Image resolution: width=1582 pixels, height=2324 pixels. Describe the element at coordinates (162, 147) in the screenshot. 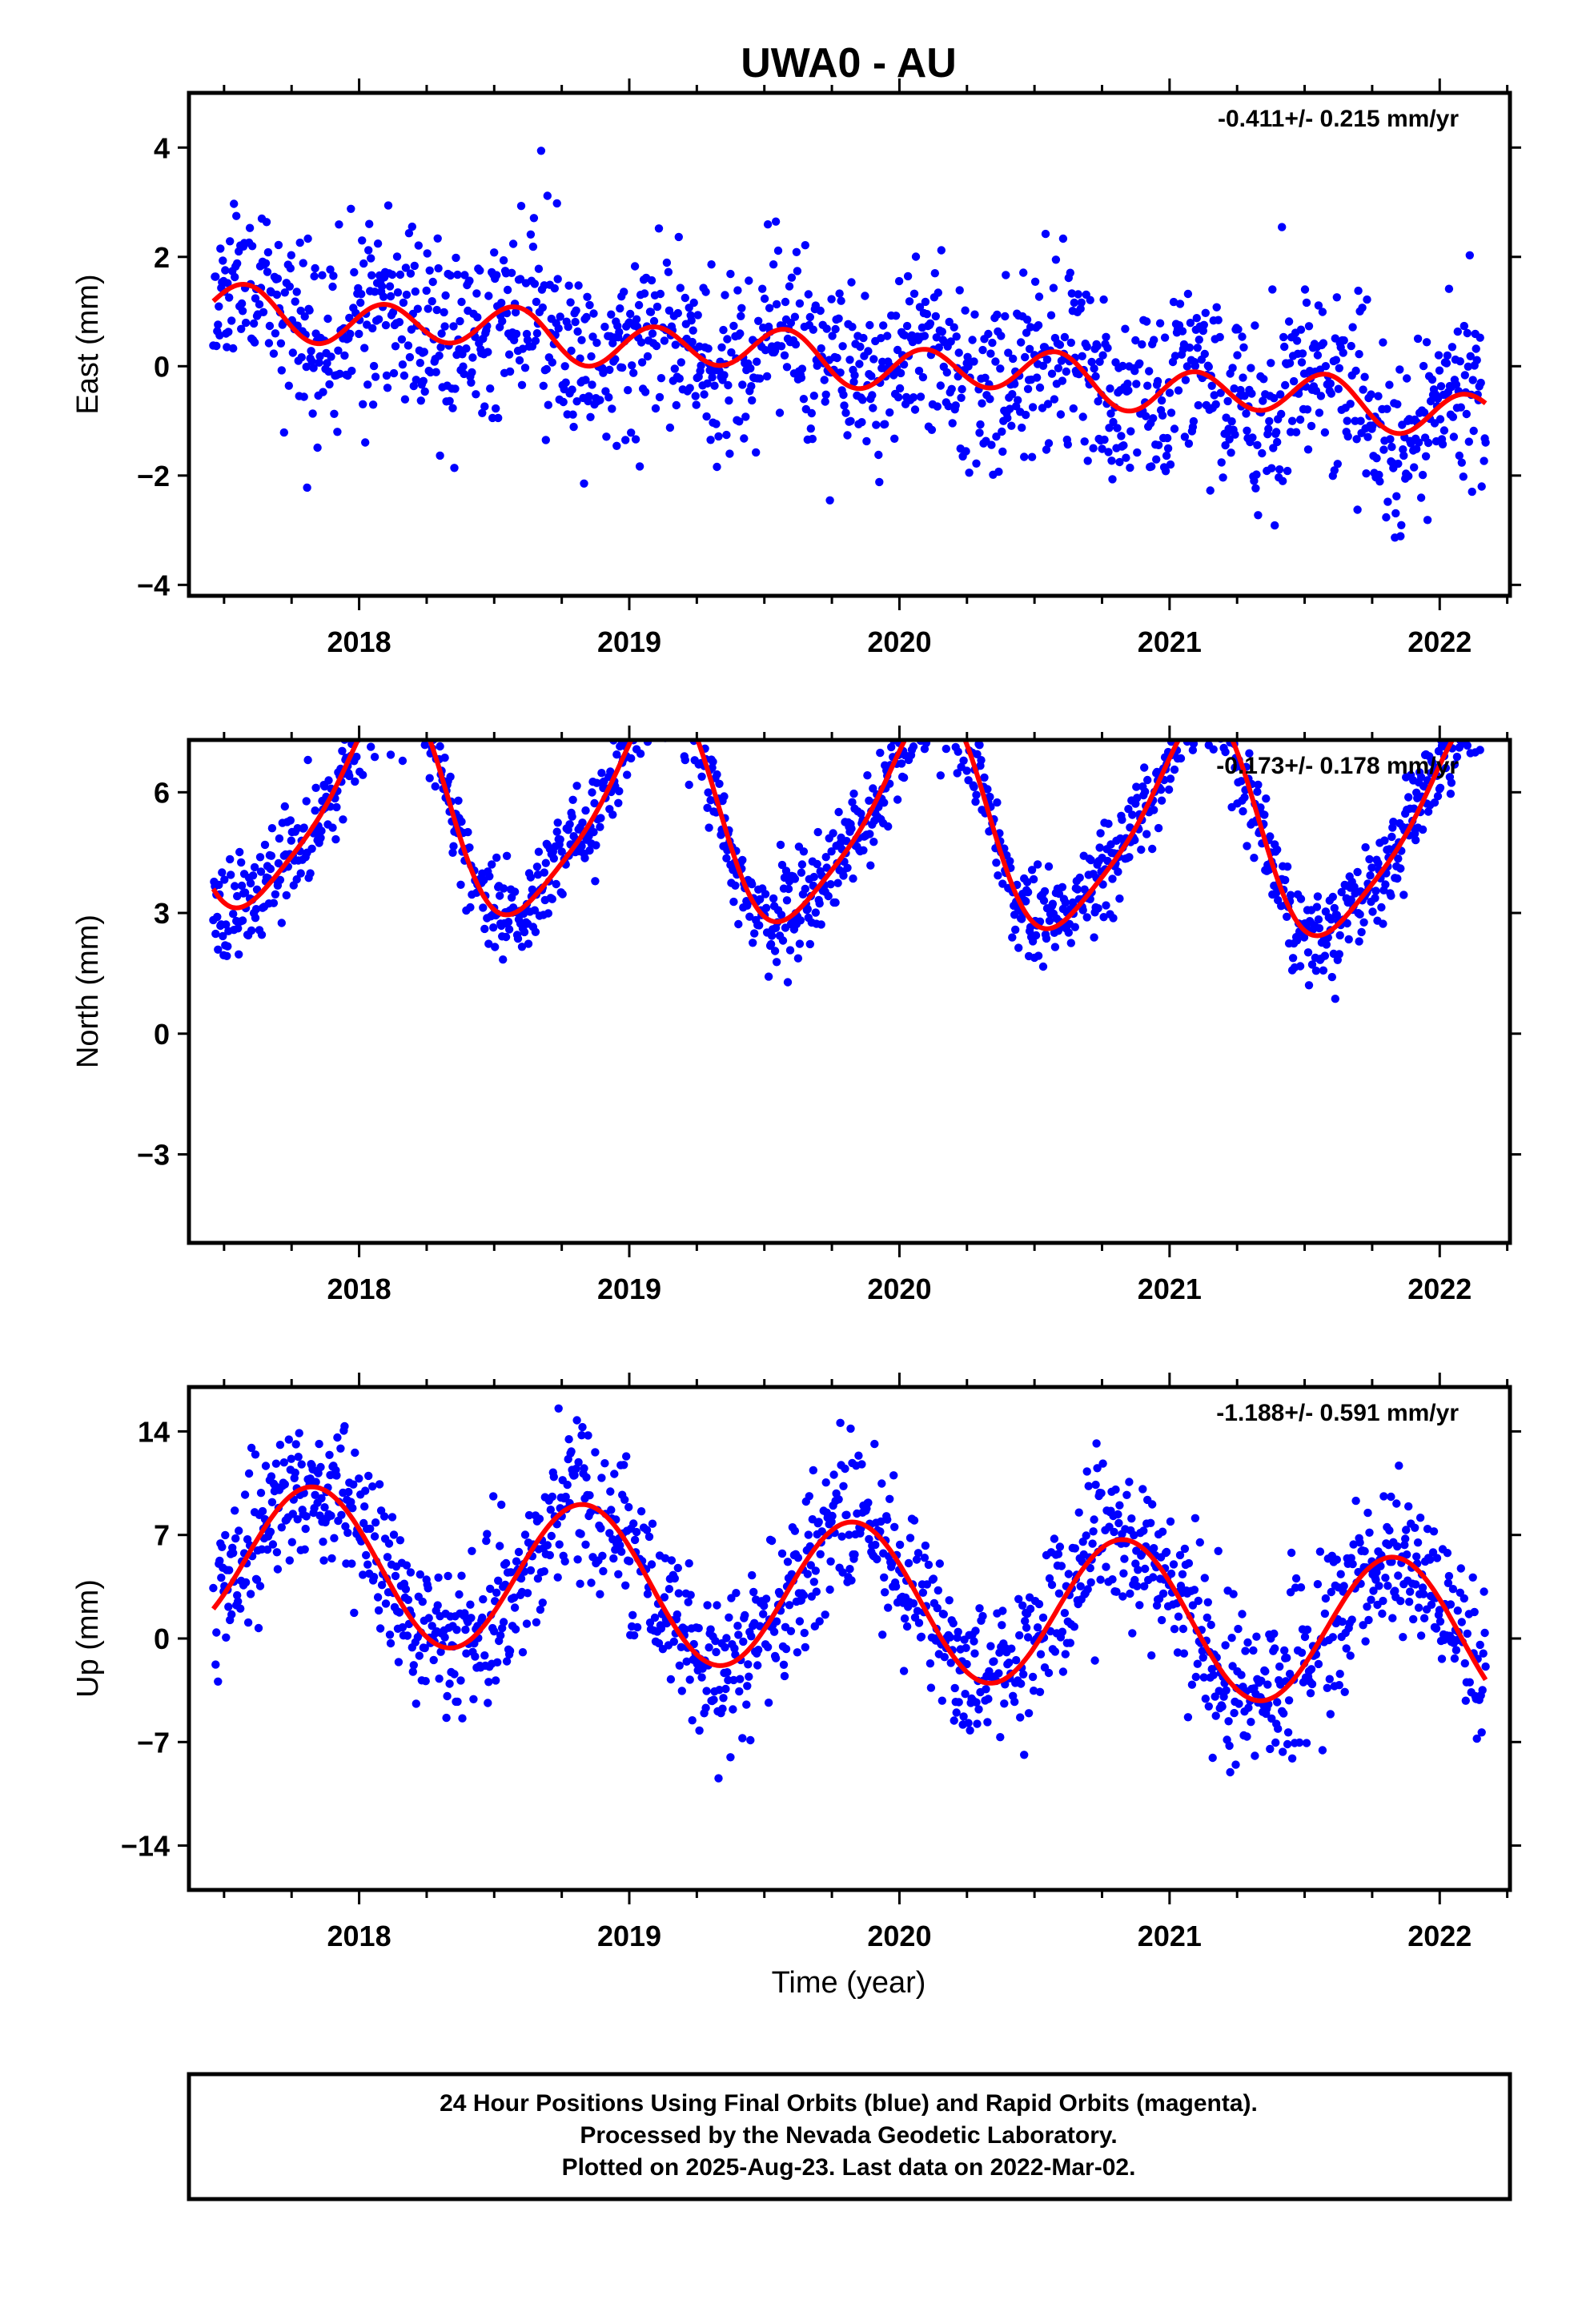

I see `y-tick-label: 4` at that location.